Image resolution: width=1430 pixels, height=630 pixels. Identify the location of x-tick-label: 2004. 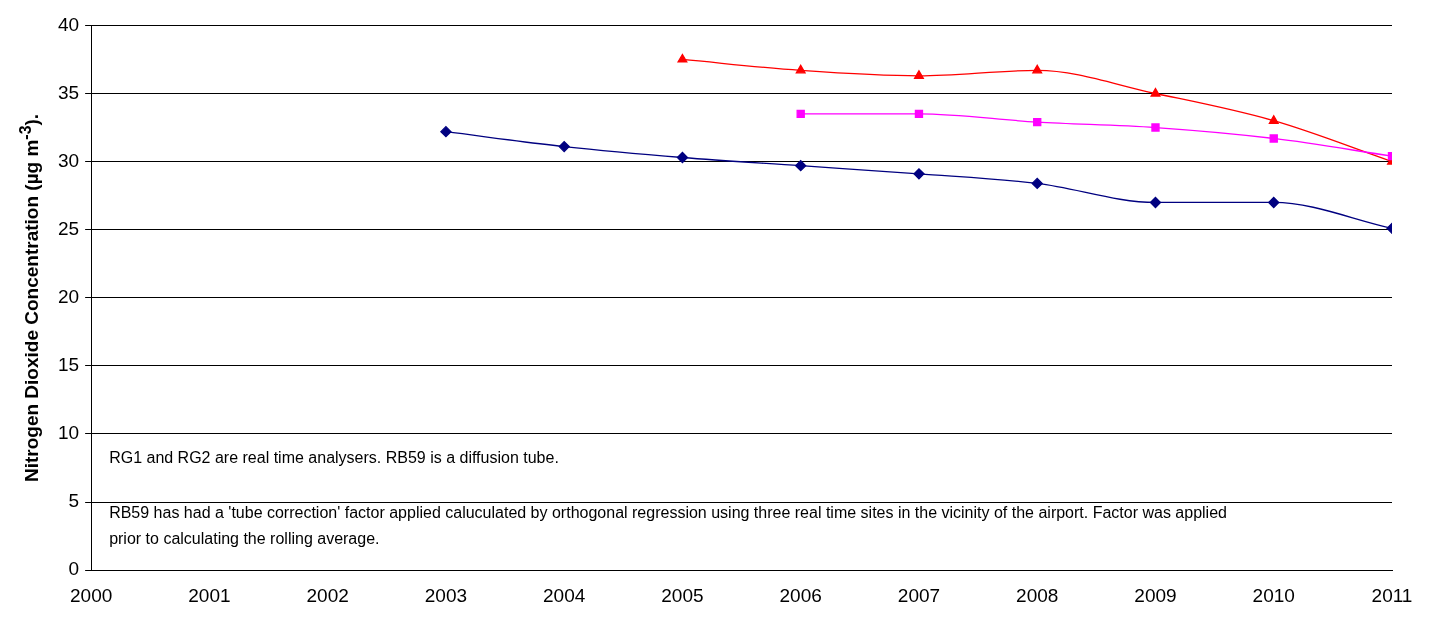
(564, 595).